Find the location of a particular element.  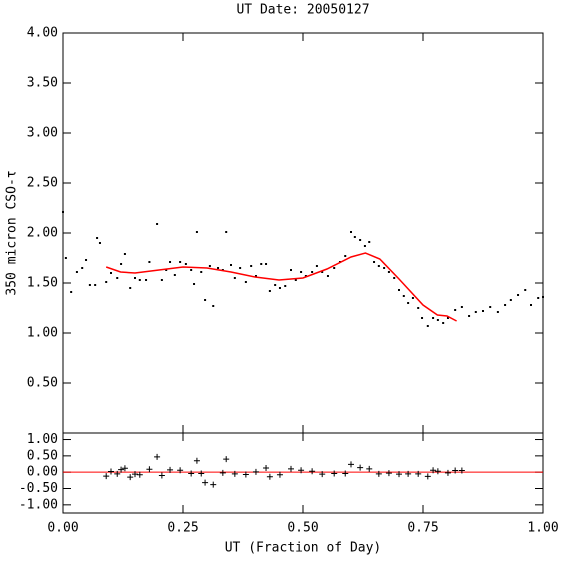

fit-line is located at coordinates (281, 287).